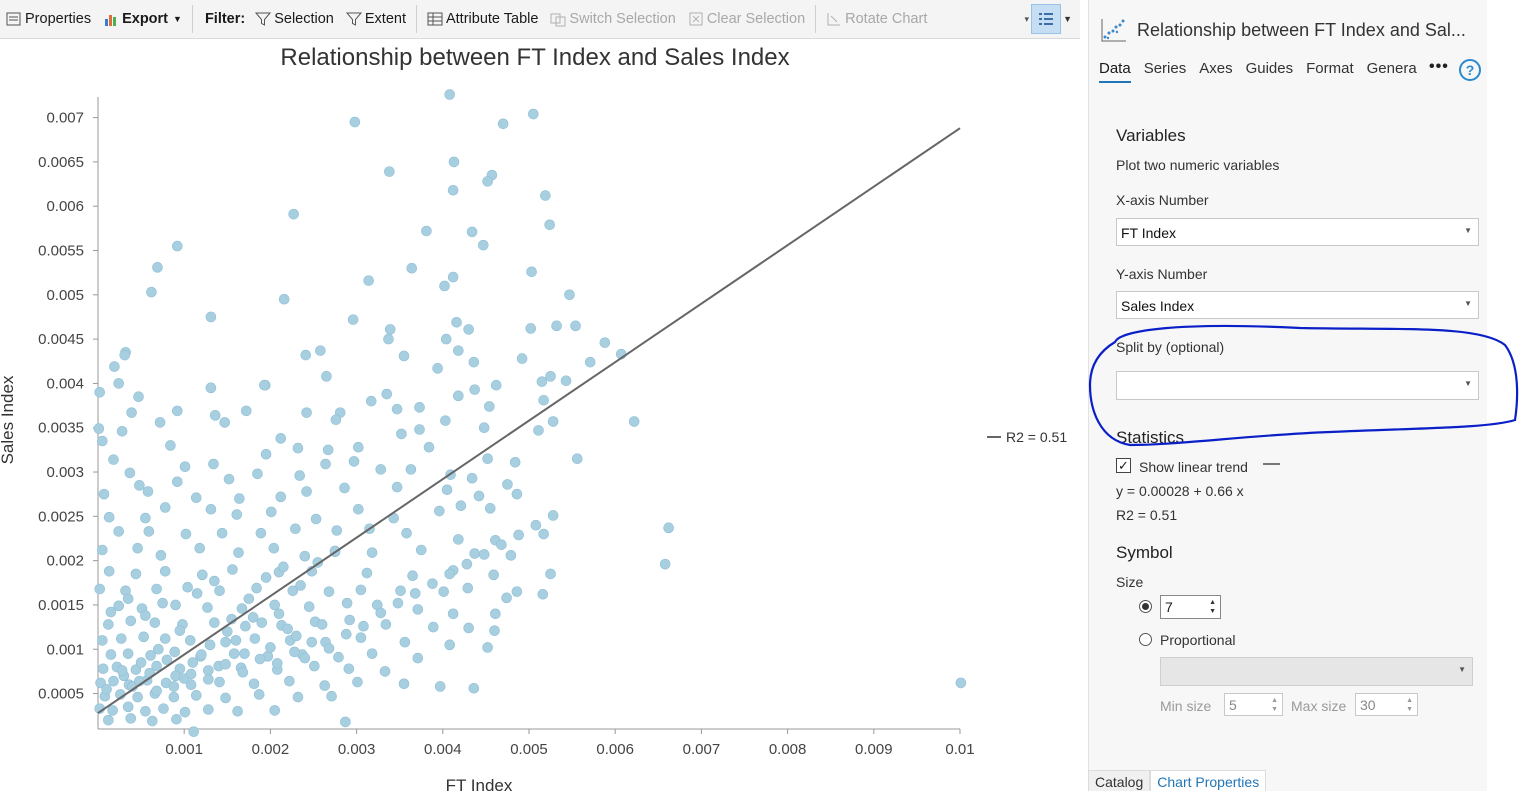 The width and height of the screenshot is (1520, 791). I want to click on size-stepper: 7 ▲ ▼, so click(1190, 607).